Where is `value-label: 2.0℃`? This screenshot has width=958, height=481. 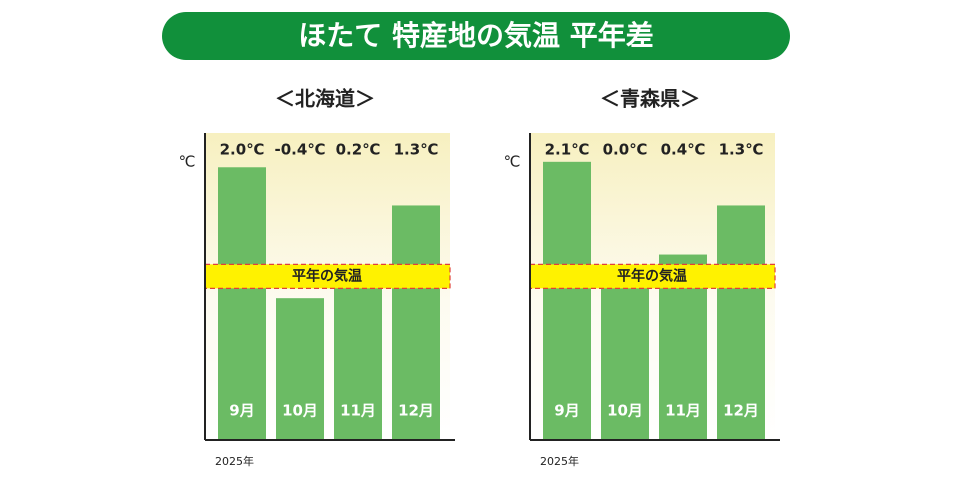 value-label: 2.0℃ is located at coordinates (242, 150).